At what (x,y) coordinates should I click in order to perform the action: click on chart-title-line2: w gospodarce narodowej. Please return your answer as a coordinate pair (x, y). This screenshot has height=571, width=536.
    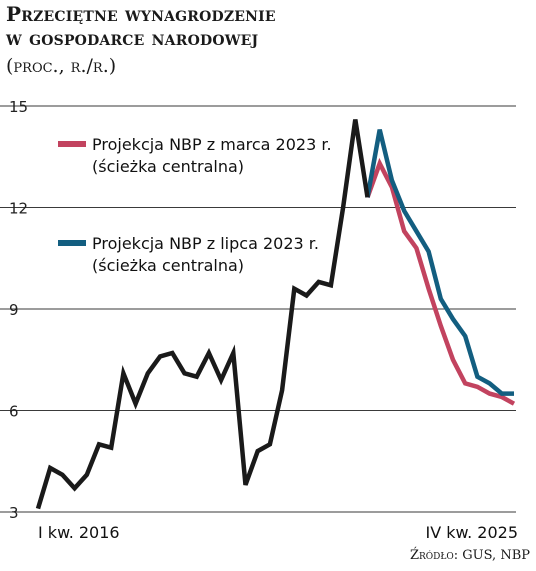
    Looking at the image, I should click on (132, 38).